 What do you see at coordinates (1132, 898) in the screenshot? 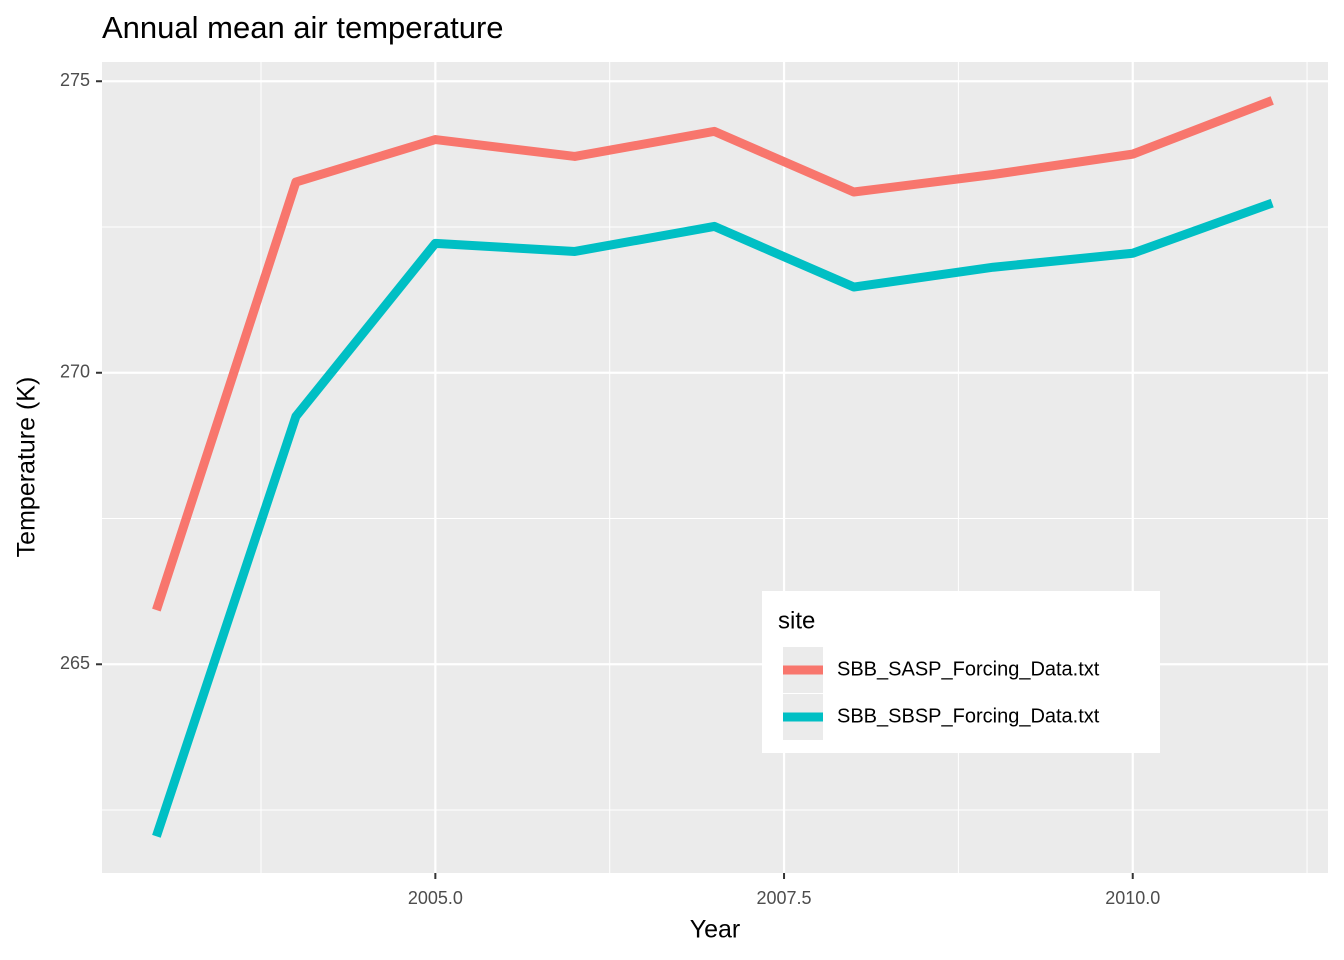
I see `x-tick-label: 2010.0` at bounding box center [1132, 898].